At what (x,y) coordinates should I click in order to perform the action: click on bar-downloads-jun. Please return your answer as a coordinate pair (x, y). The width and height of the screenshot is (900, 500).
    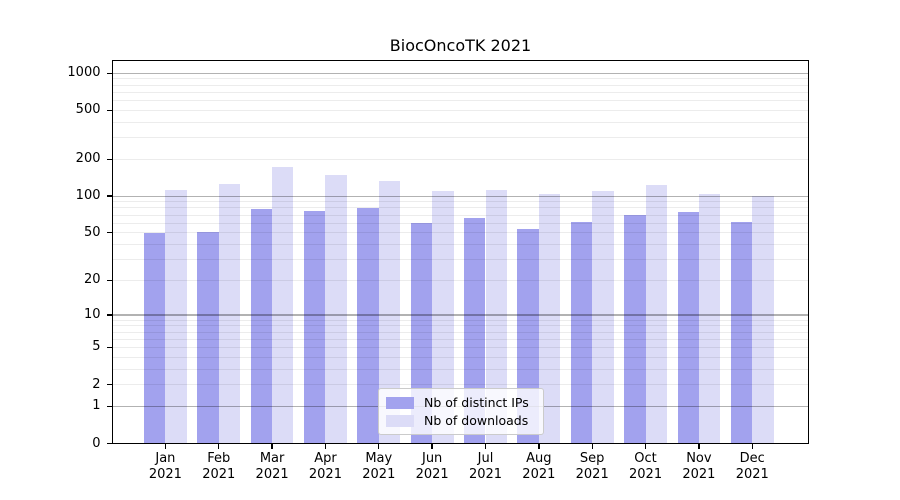
    Looking at the image, I should click on (443, 317).